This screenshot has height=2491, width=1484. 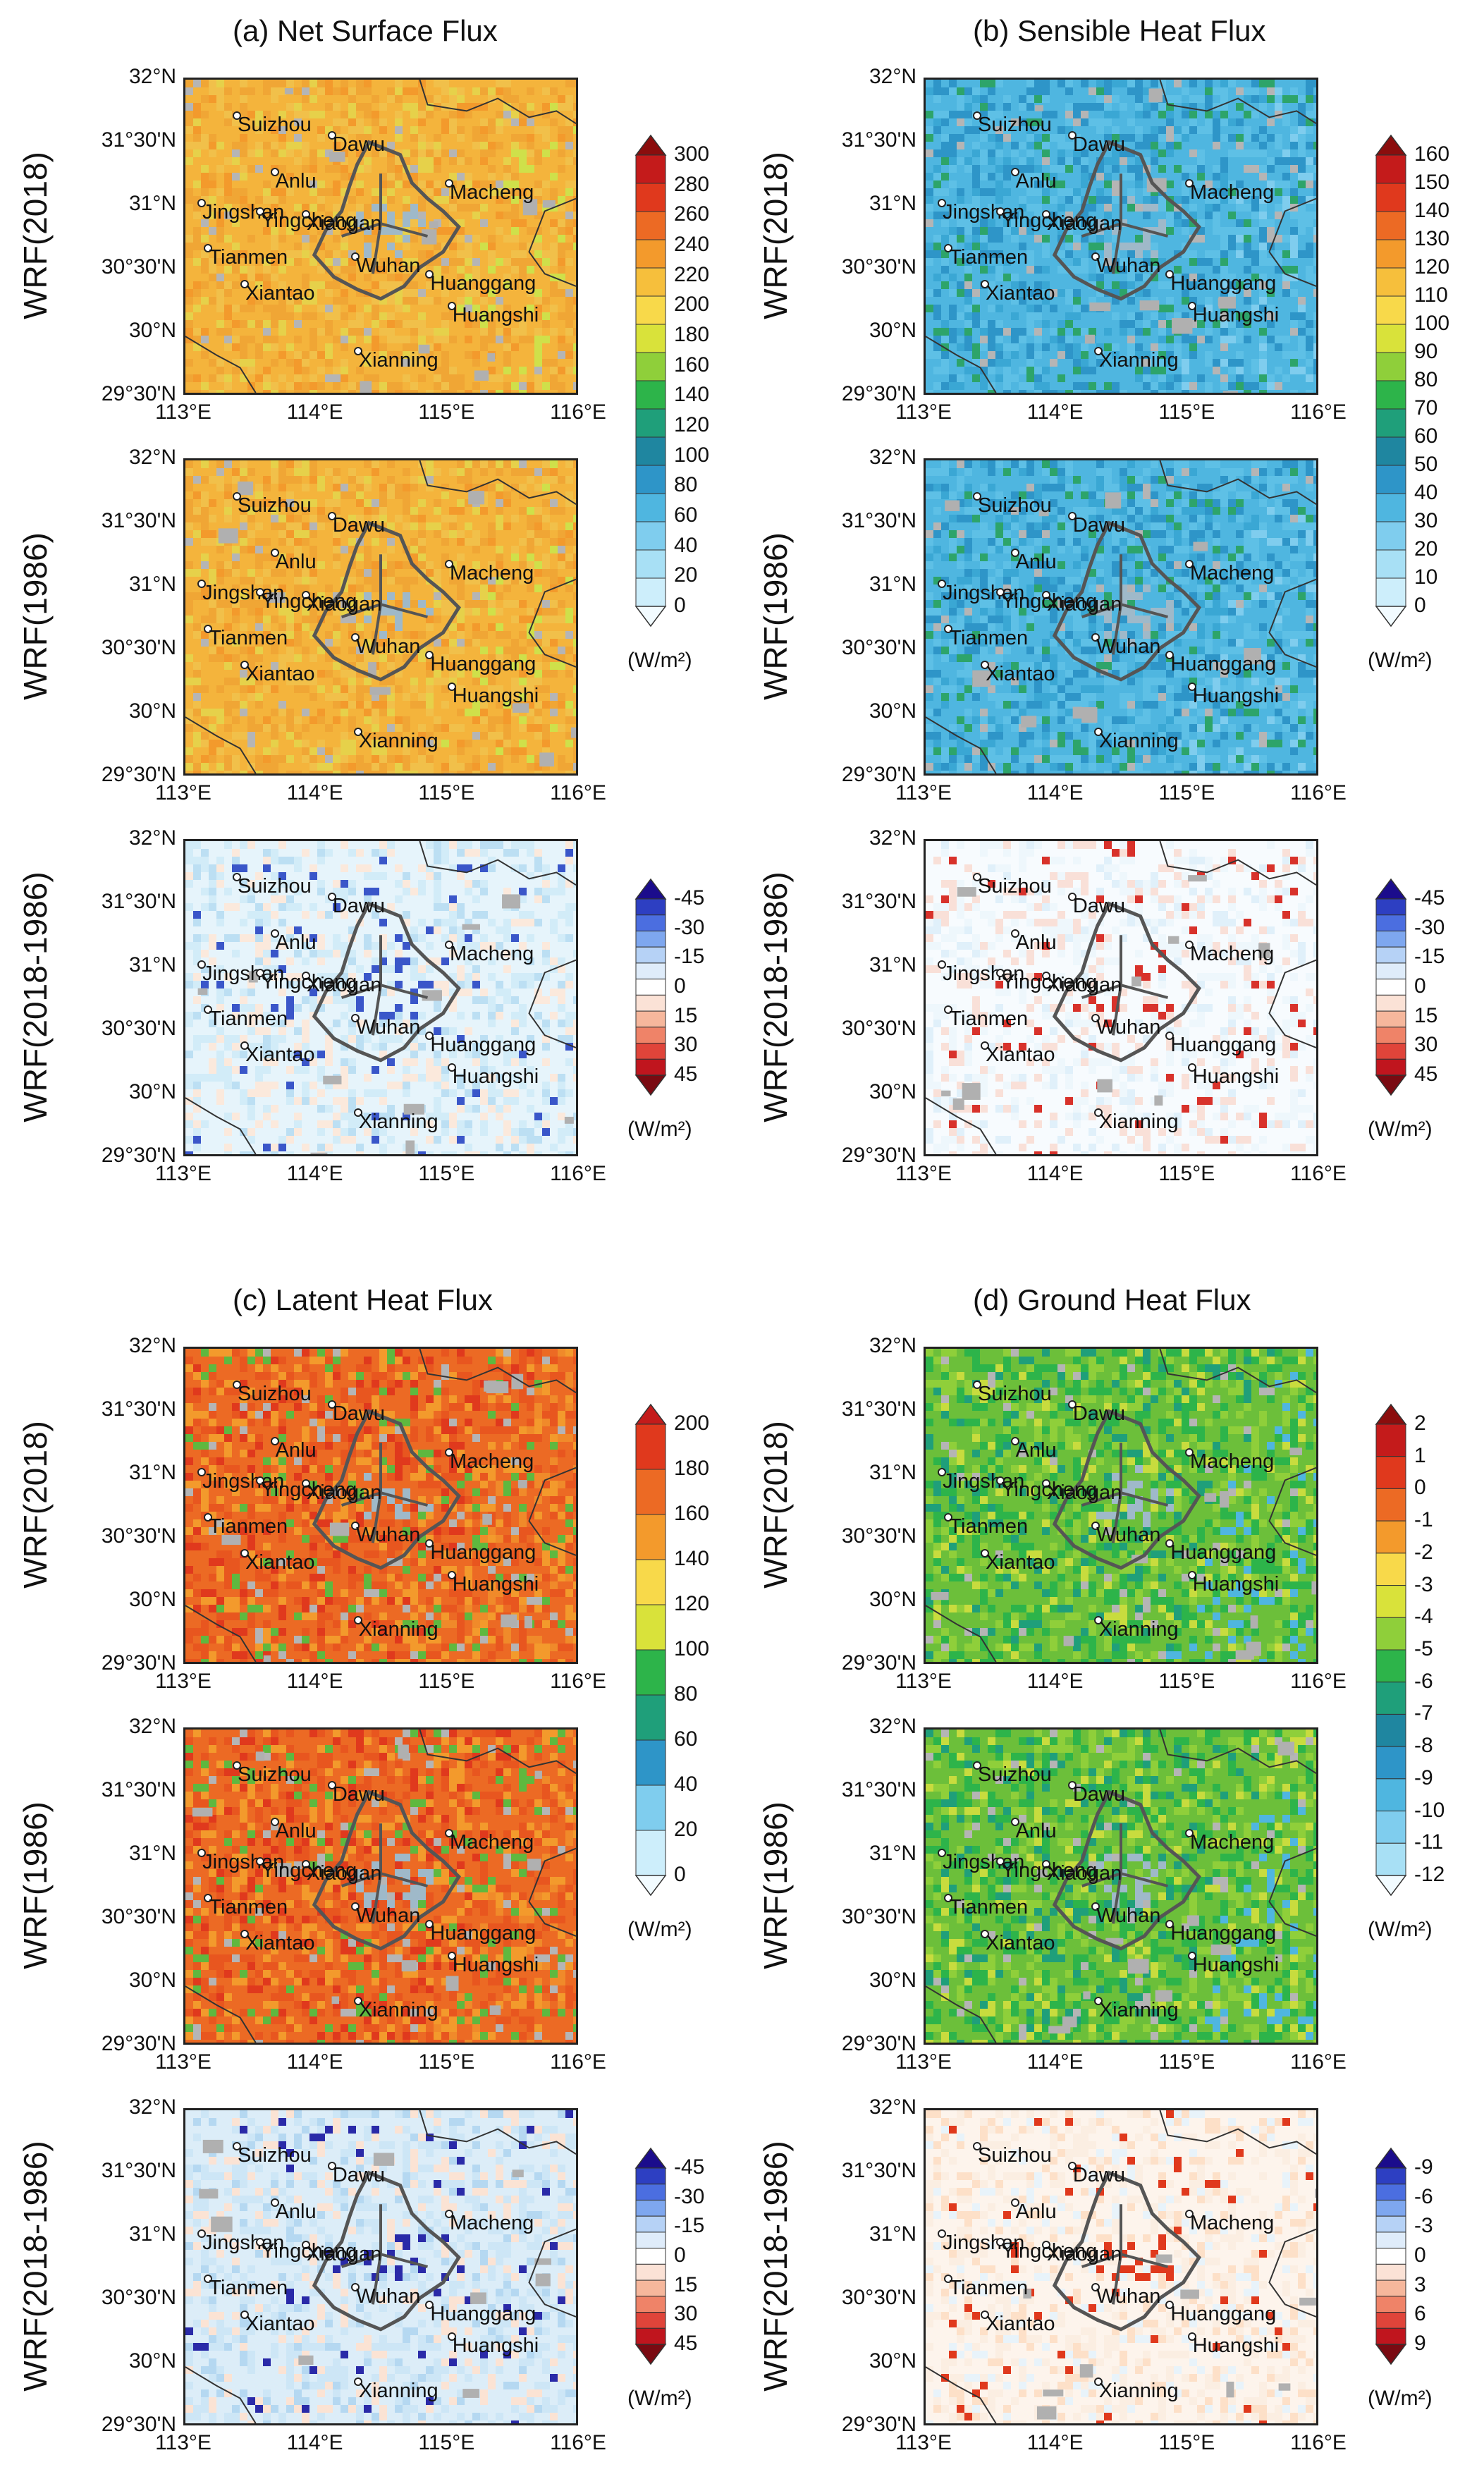 I want to click on panel-title-b: (b) Sensible Heat Flux, so click(x=1119, y=30).